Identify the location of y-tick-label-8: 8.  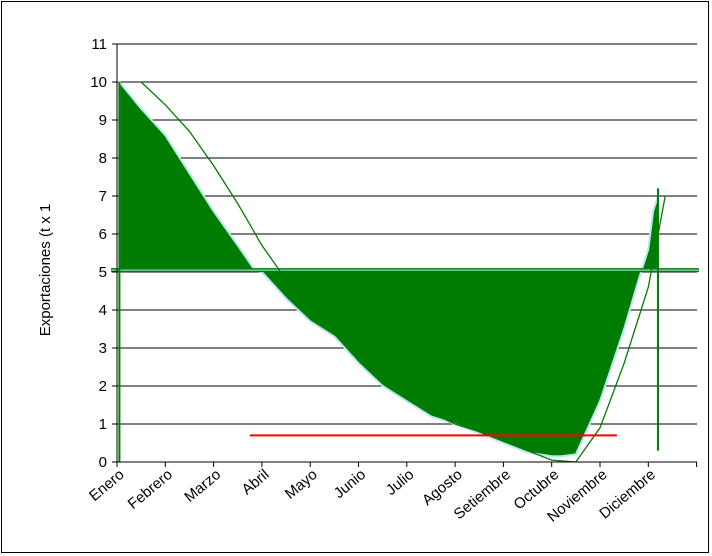
(103, 158).